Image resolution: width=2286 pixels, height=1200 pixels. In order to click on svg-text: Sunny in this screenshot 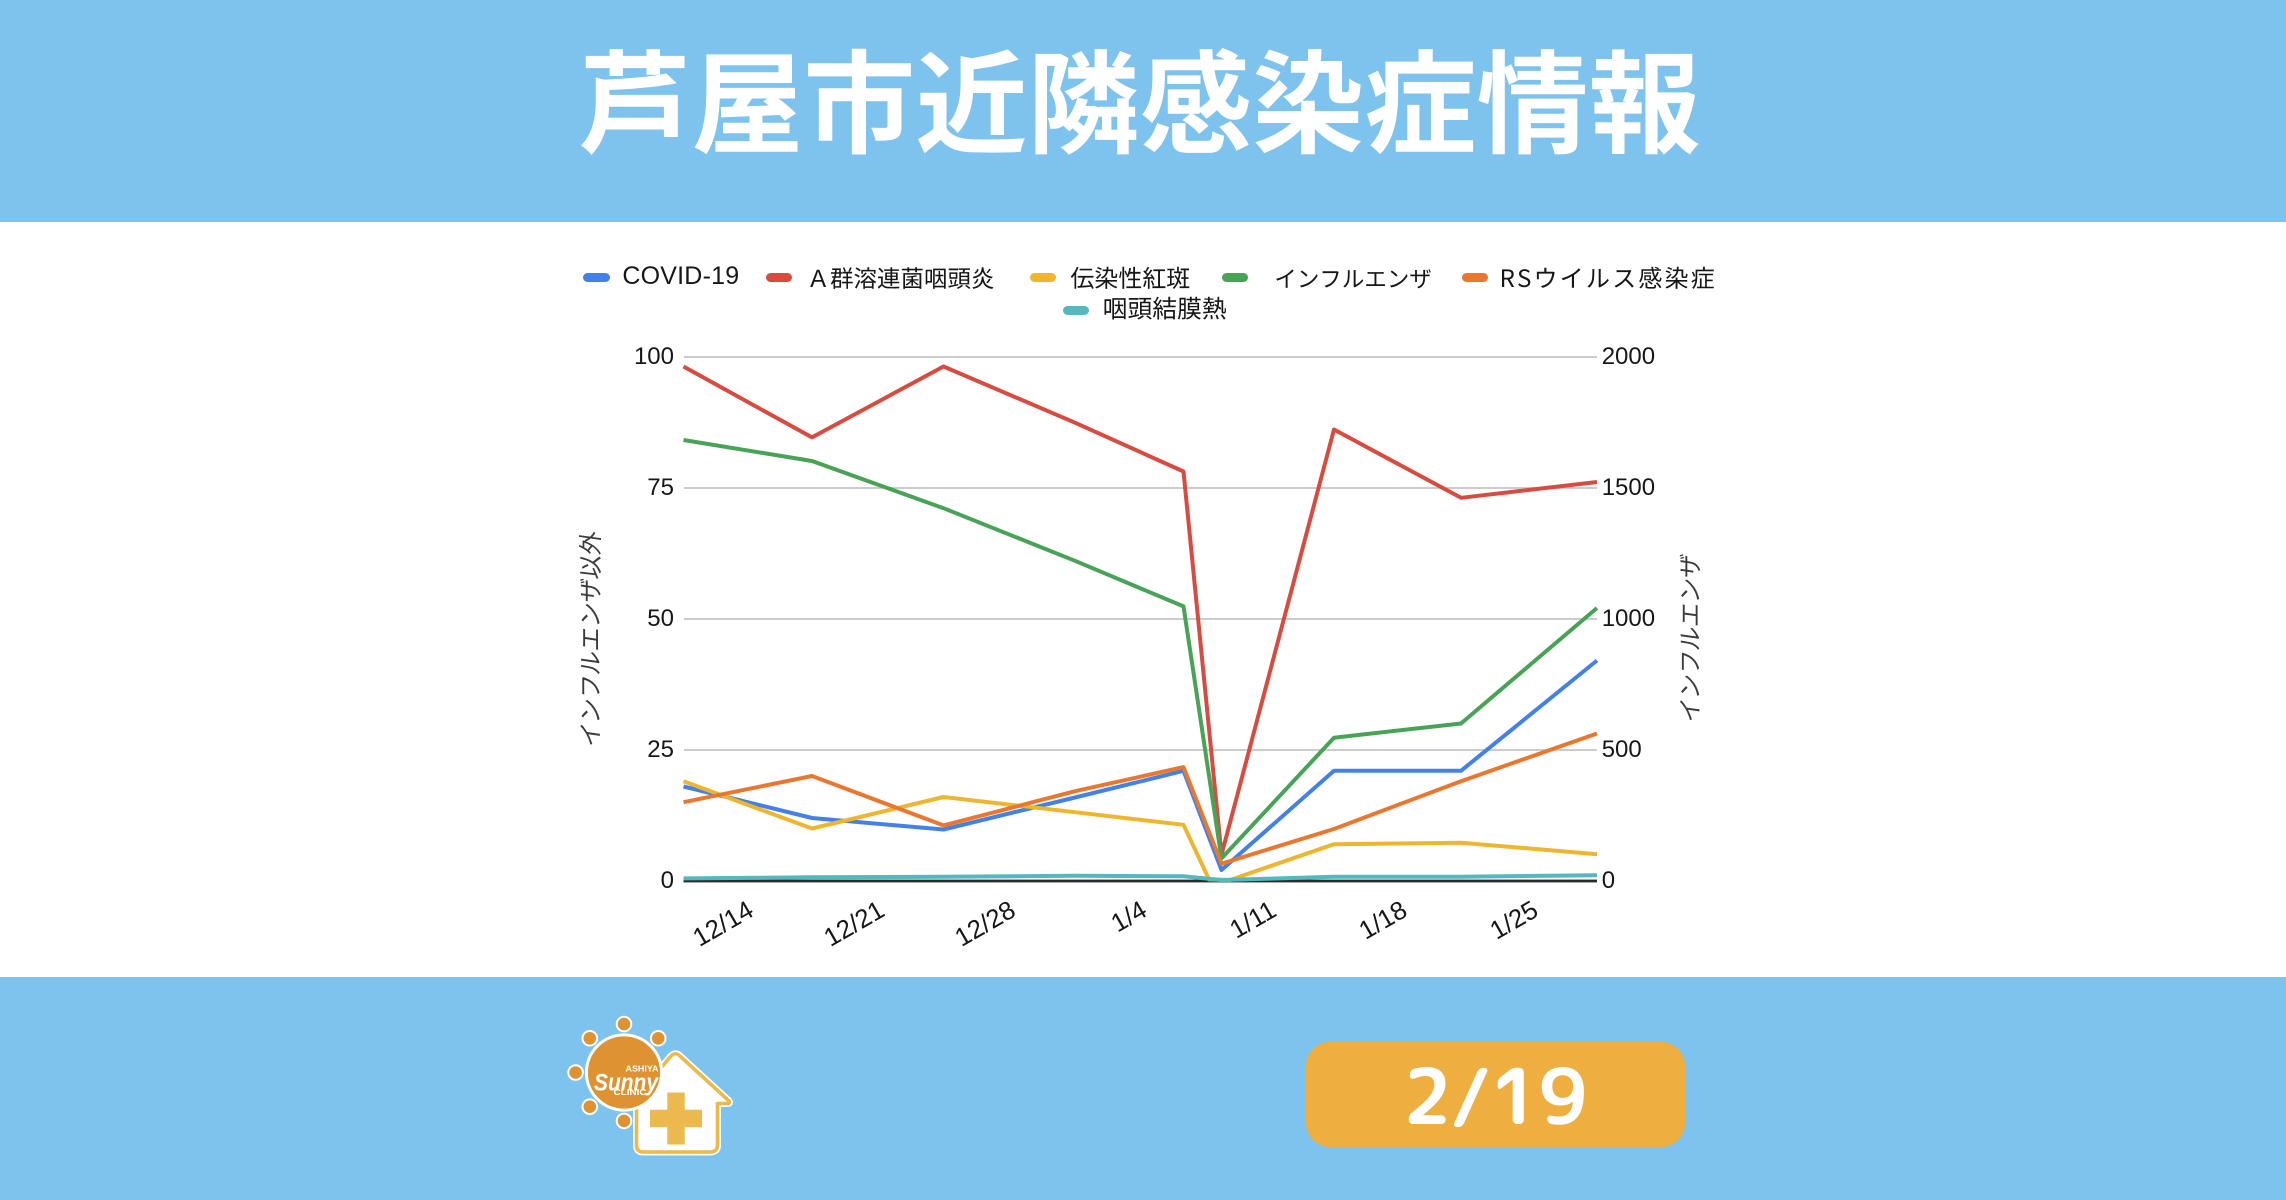, I will do `click(626, 1083)`.